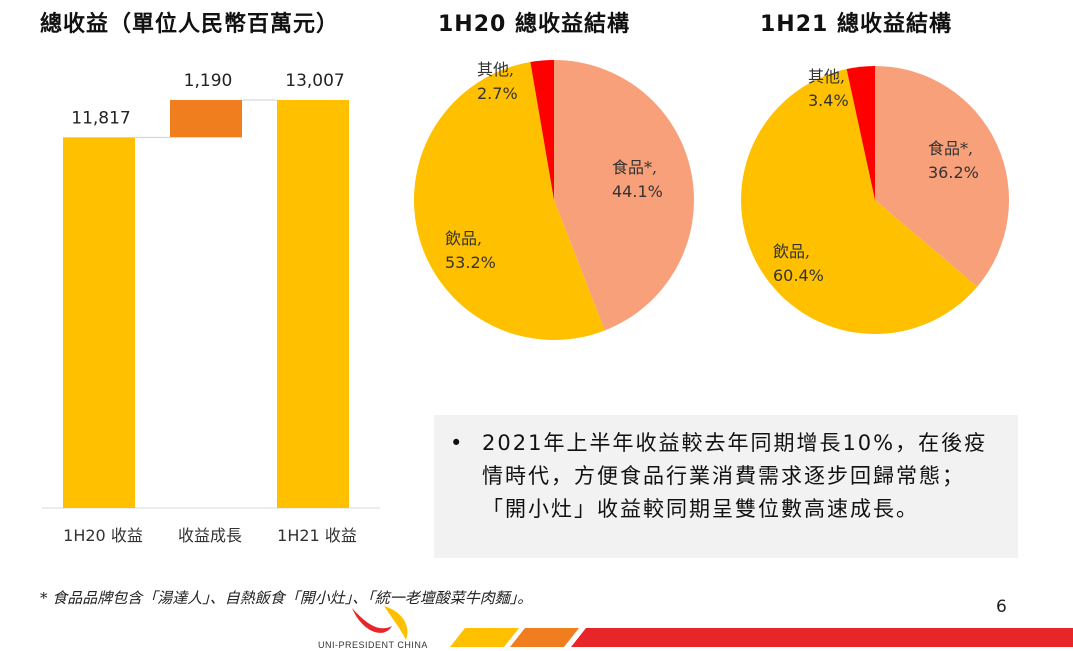  What do you see at coordinates (484, 637) in the screenshot?
I see `footer-stripe-yellow` at bounding box center [484, 637].